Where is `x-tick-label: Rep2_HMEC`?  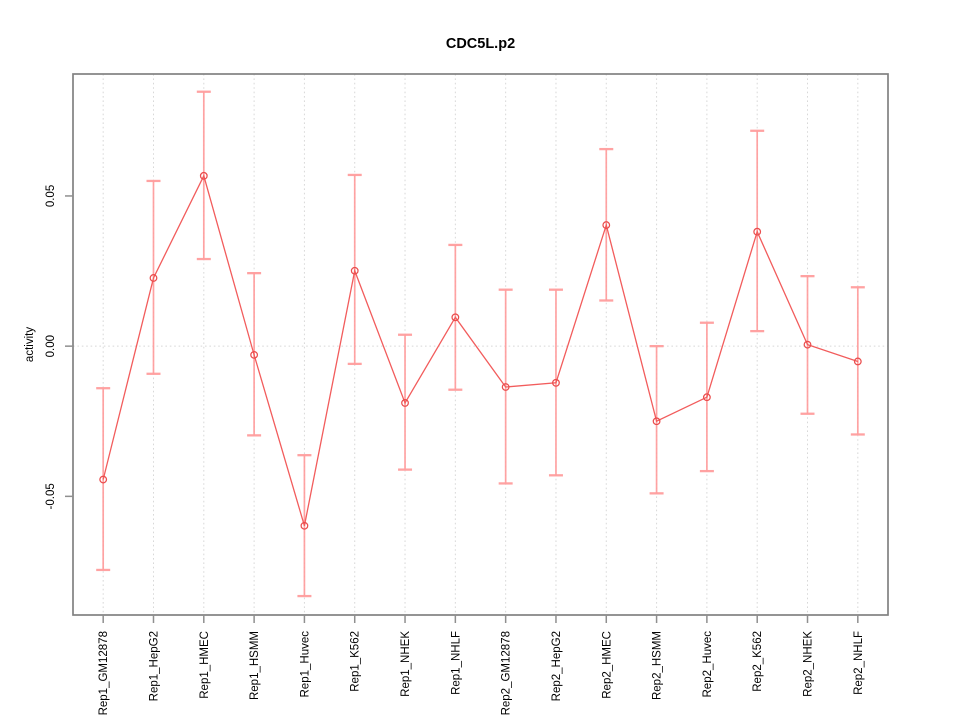
x-tick-label: Rep2_HMEC is located at coordinates (607, 665).